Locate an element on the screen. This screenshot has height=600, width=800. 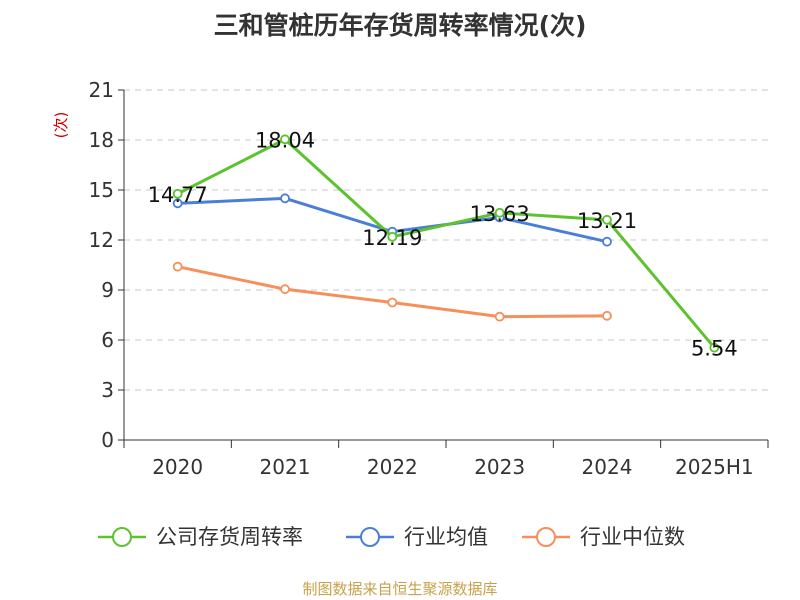
y-tick-label: 9 is located at coordinates (107, 290).